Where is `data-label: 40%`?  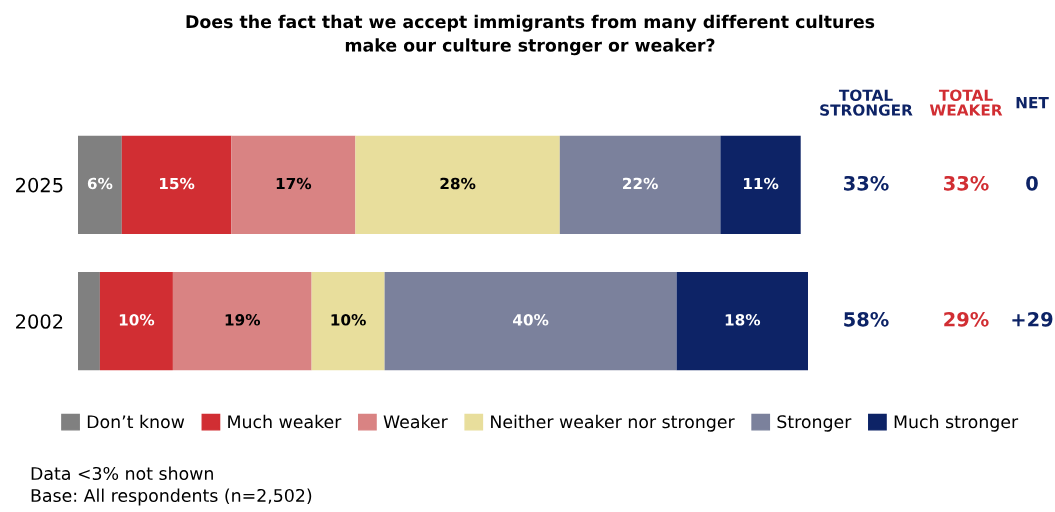
data-label: 40% is located at coordinates (531, 320).